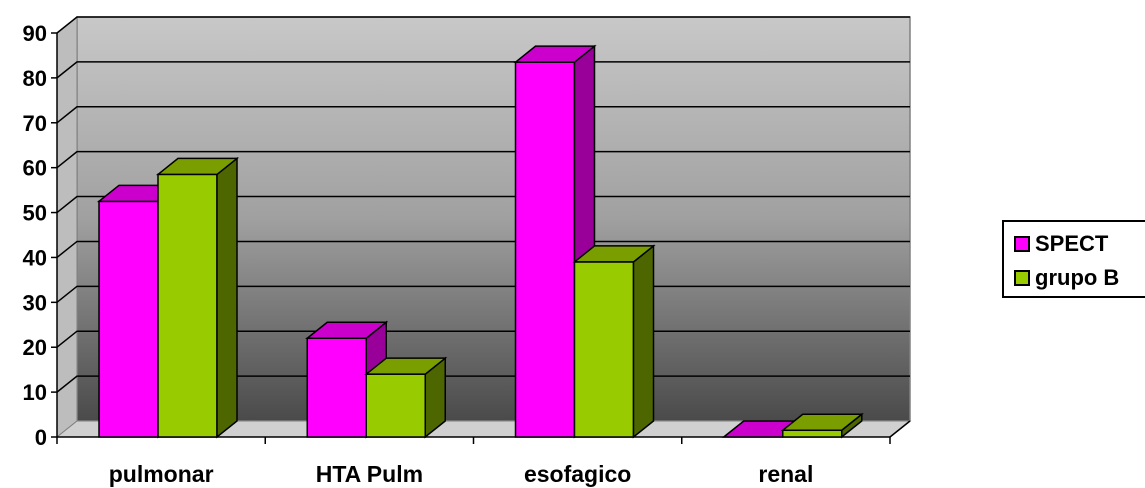 The height and width of the screenshot is (488, 1145). I want to click on x-tick-label: renal, so click(785, 474).